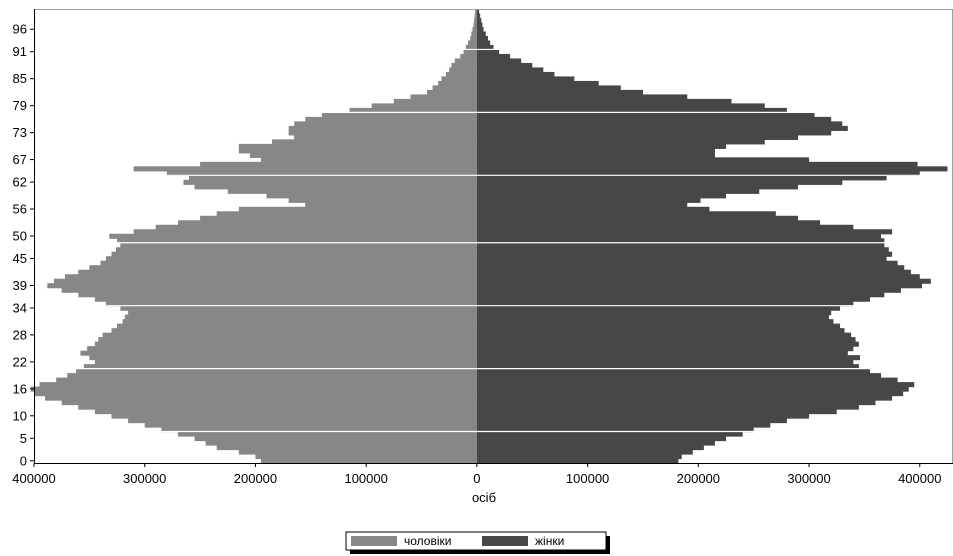  What do you see at coordinates (20, 307) in the screenshot?
I see `y-tick-label: 34` at bounding box center [20, 307].